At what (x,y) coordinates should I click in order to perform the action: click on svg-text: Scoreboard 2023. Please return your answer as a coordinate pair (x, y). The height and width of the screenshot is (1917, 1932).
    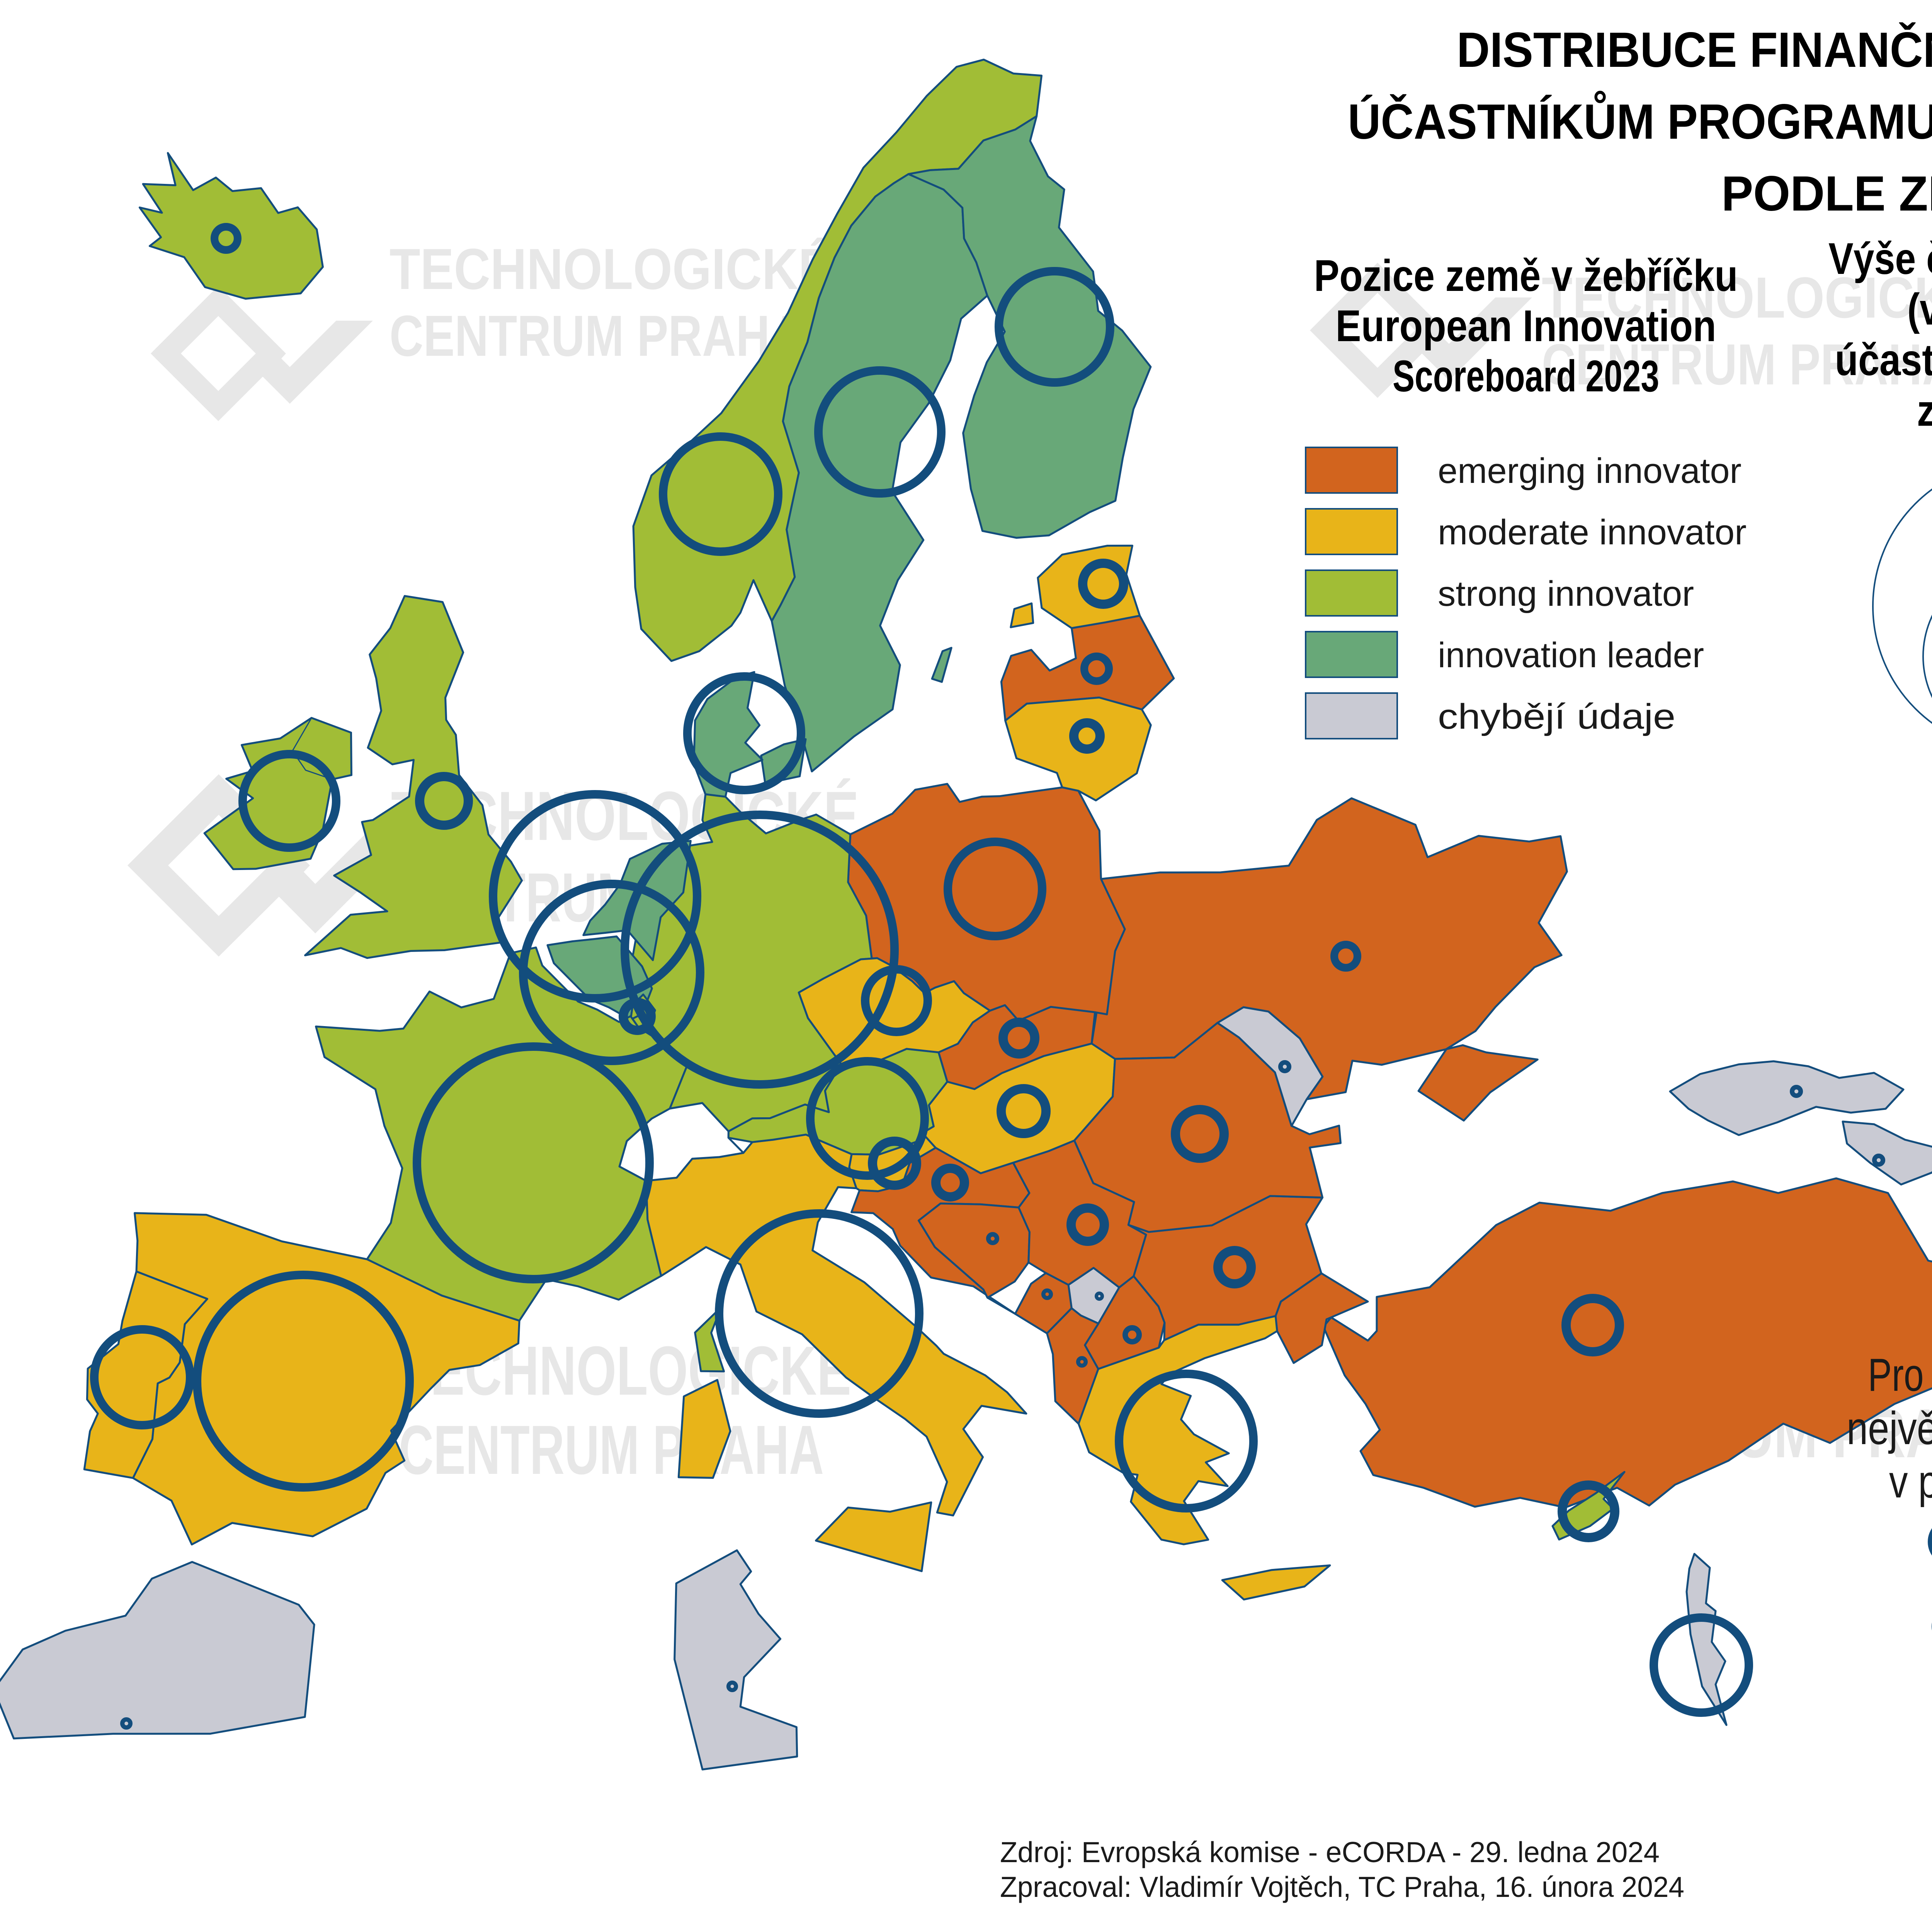
    Looking at the image, I should click on (1526, 376).